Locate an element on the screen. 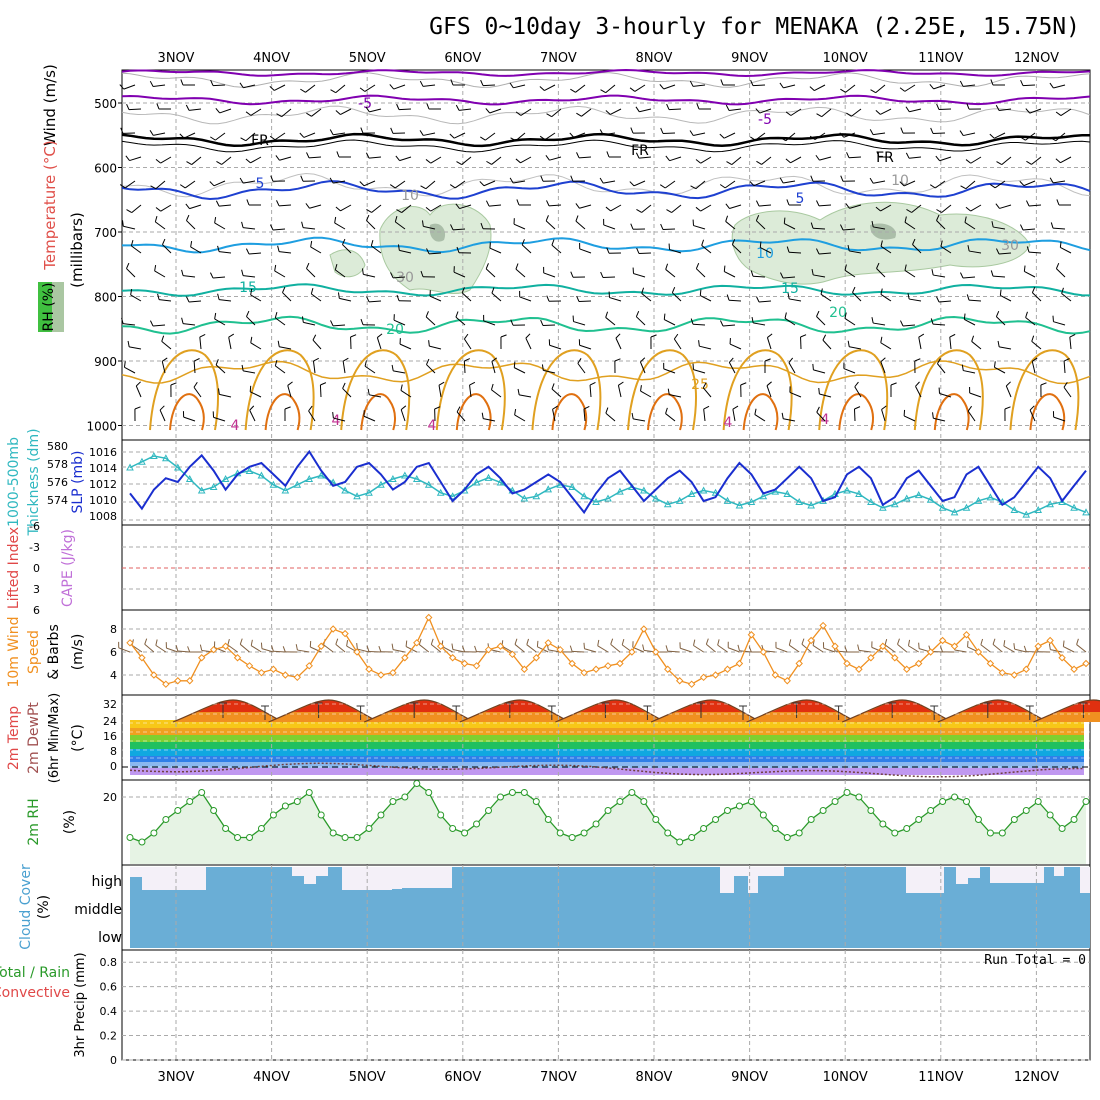 The image size is (1100, 1100). contour-label: -5 is located at coordinates (765, 120).